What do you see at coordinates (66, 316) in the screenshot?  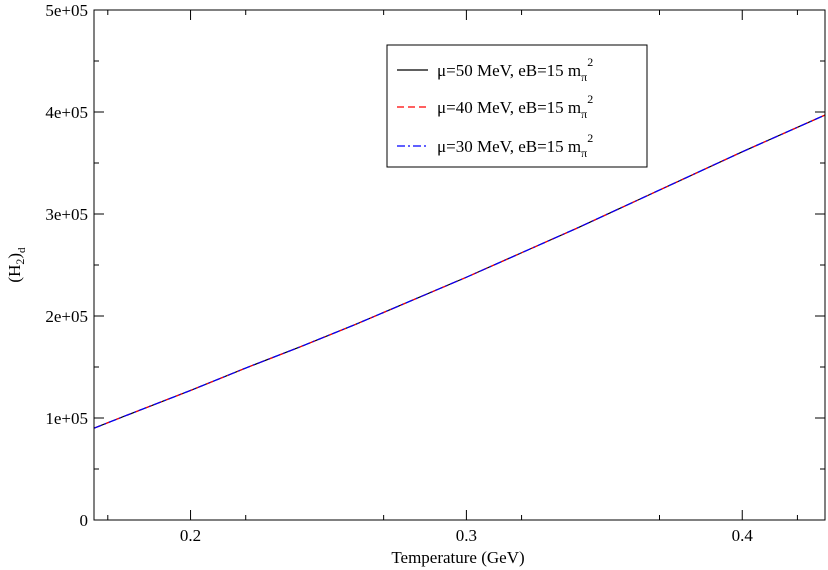 I see `y-tick-label: 2e+05` at bounding box center [66, 316].